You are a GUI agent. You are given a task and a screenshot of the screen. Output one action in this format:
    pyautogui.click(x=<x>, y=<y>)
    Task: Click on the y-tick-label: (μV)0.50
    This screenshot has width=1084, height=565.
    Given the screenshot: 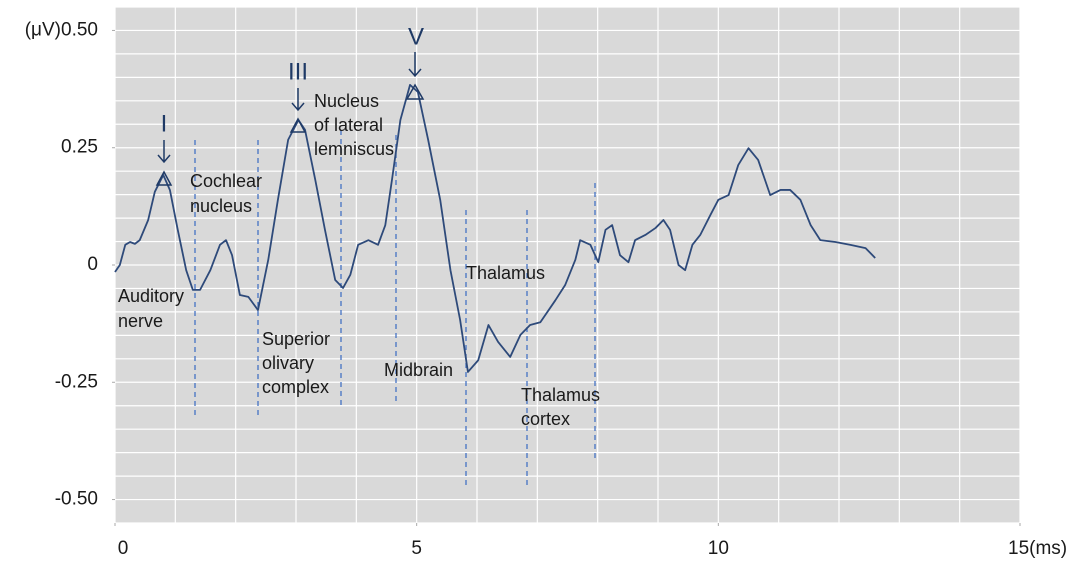 What is the action you would take?
    pyautogui.click(x=61, y=29)
    